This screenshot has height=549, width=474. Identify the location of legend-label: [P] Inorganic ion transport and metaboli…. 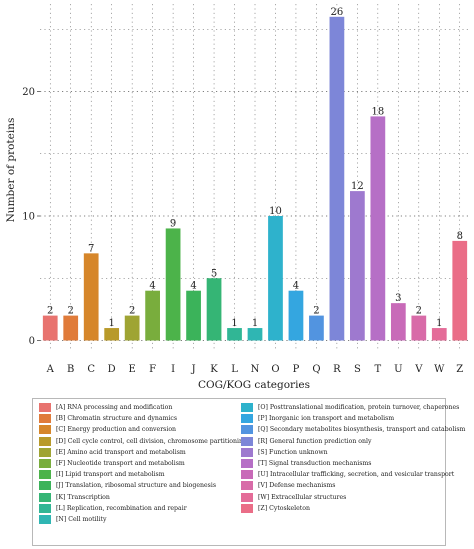
(326, 419).